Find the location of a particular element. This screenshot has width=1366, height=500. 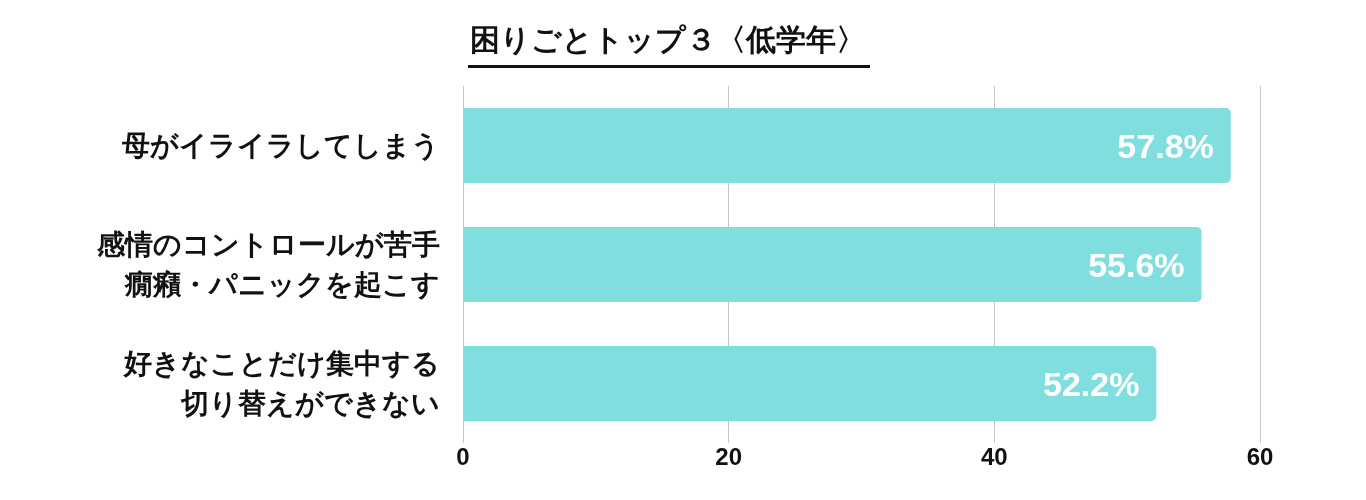

y-tick-label: 母がイライラしてしまう is located at coordinates (280, 145).